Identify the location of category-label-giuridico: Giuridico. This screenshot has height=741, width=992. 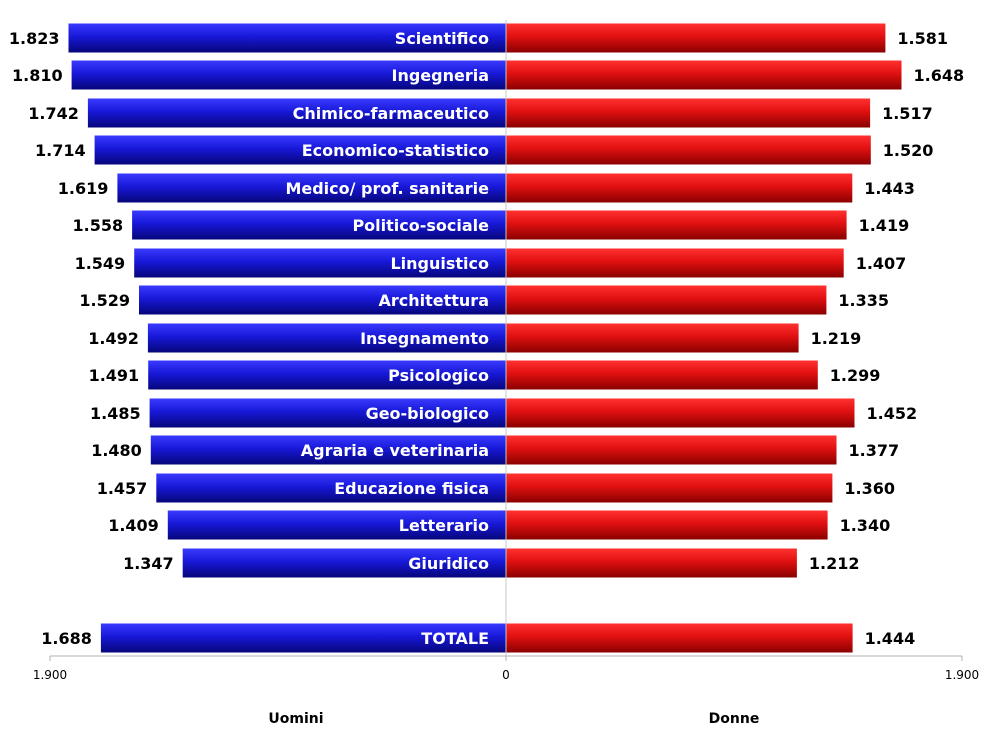
(448, 563).